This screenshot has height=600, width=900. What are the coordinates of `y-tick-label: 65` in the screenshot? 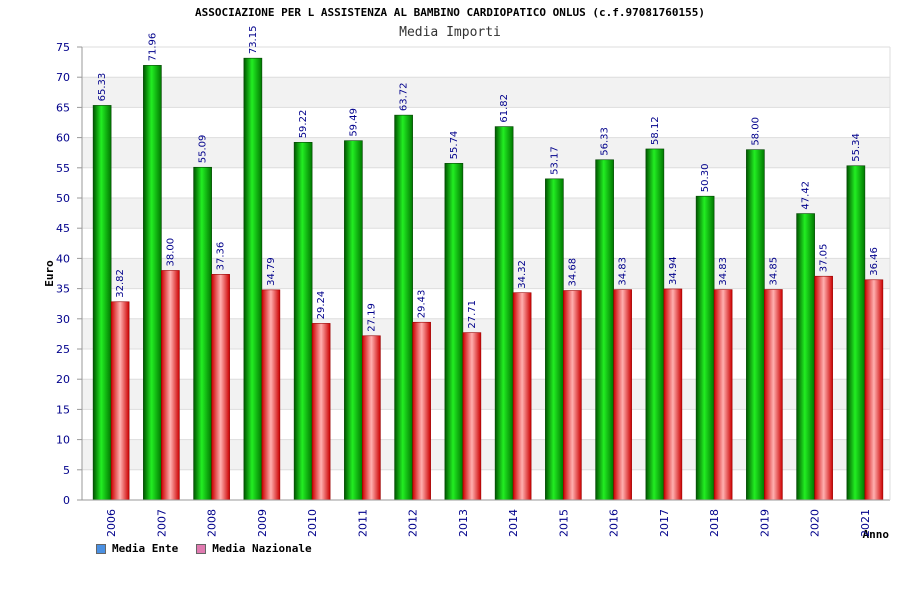 It's located at (63, 107).